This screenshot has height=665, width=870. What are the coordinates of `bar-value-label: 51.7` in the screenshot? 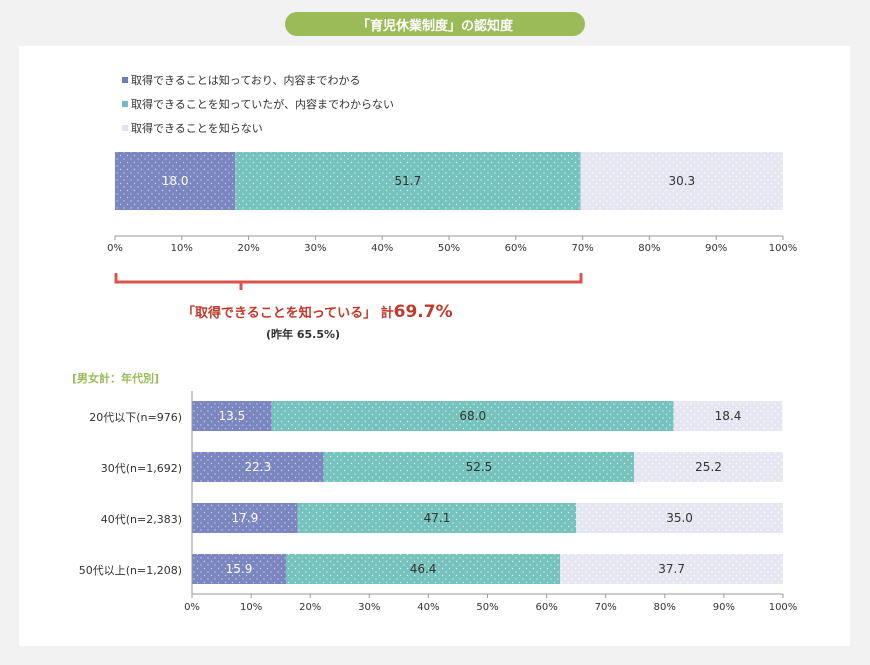 It's located at (408, 181).